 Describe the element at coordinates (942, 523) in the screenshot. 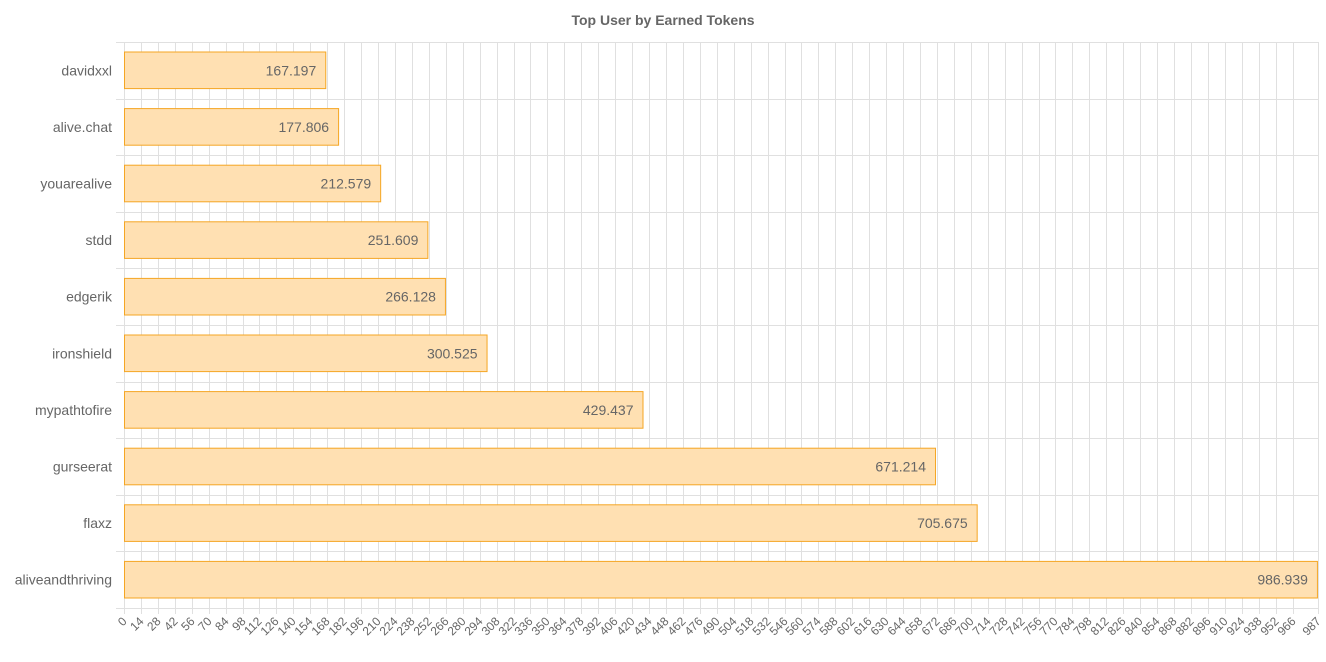

I see `bar-value-label: 705.675` at that location.